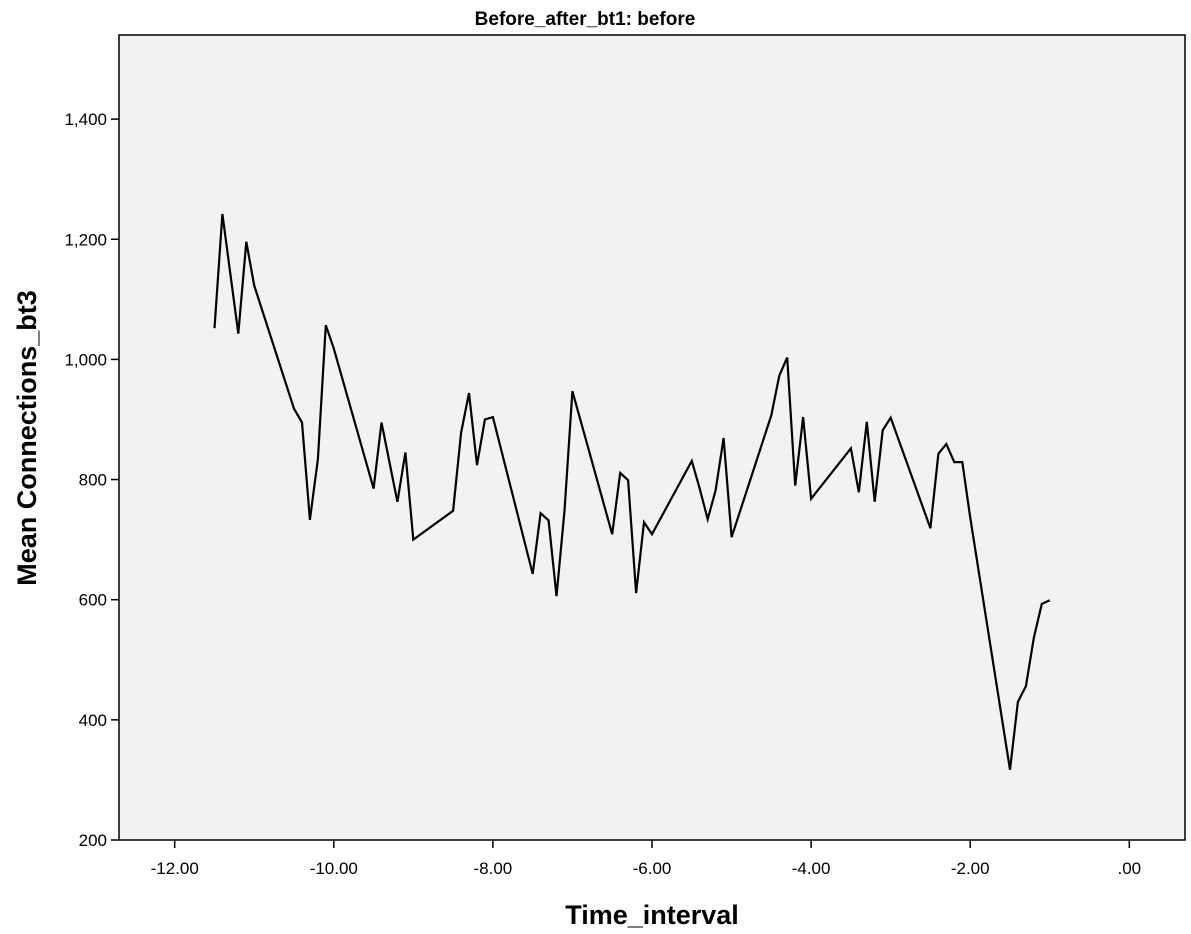 The image size is (1191, 934). I want to click on y-tick-label: 400, so click(93, 720).